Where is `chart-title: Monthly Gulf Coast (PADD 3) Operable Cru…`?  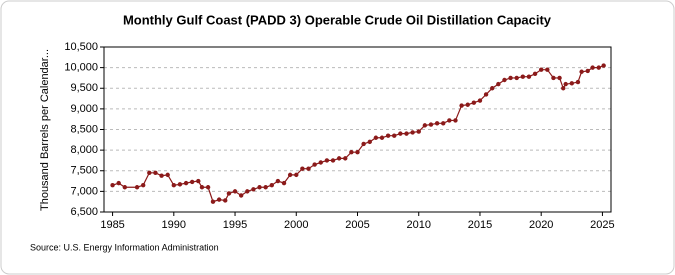 chart-title: Monthly Gulf Coast (PADD 3) Operable Cru… is located at coordinates (337, 19).